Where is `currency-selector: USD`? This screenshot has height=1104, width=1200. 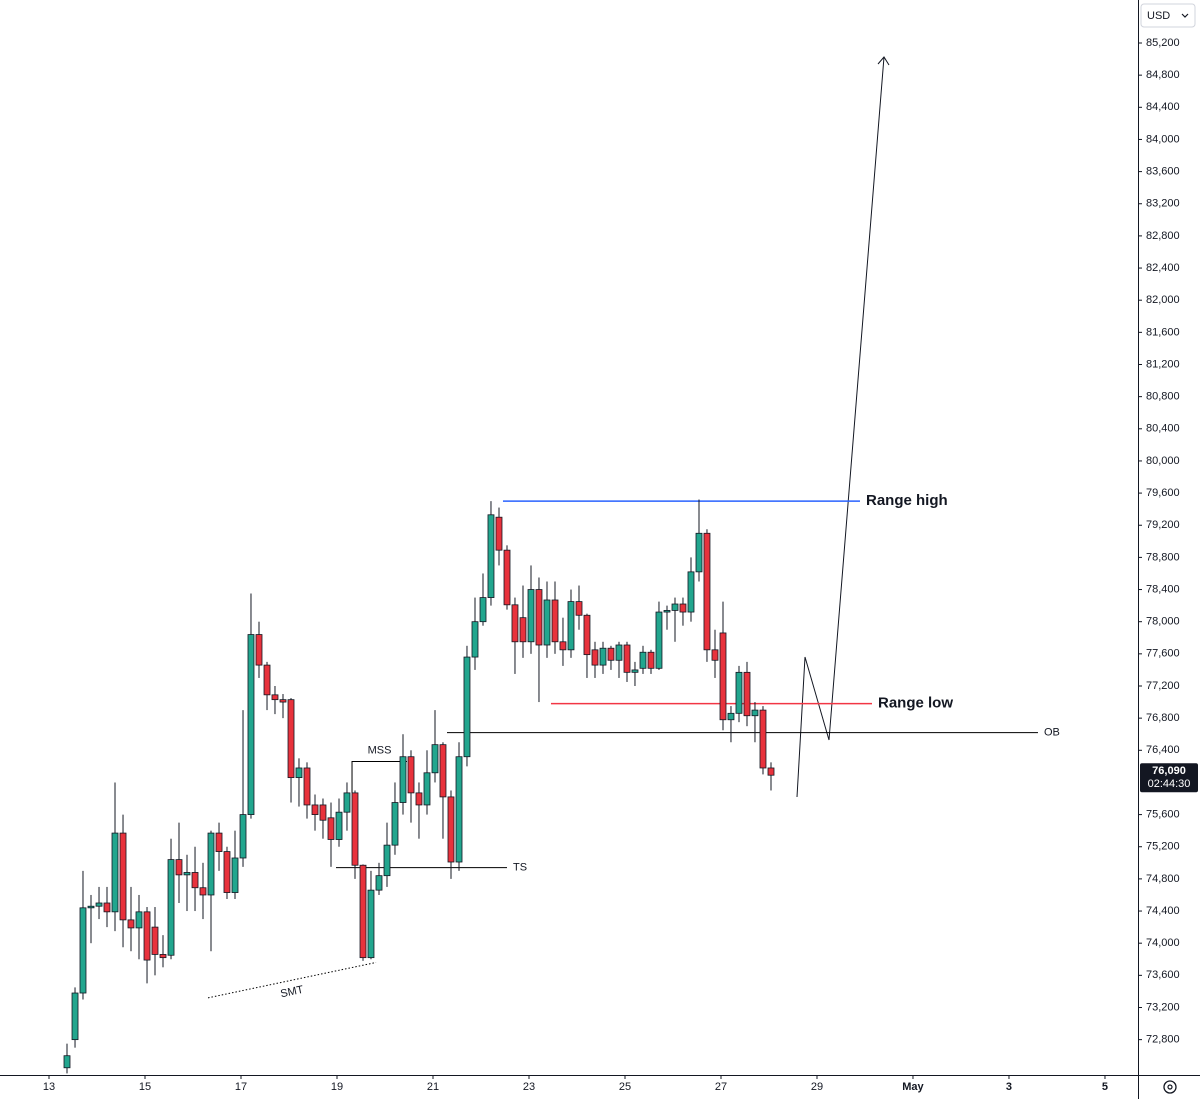
currency-selector: USD is located at coordinates (1168, 15).